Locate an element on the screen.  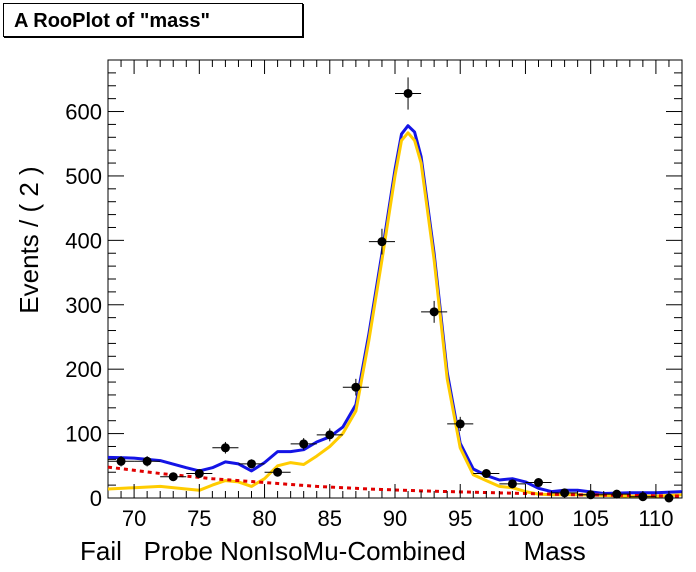
x-tick-label: 75 is located at coordinates (199, 518).